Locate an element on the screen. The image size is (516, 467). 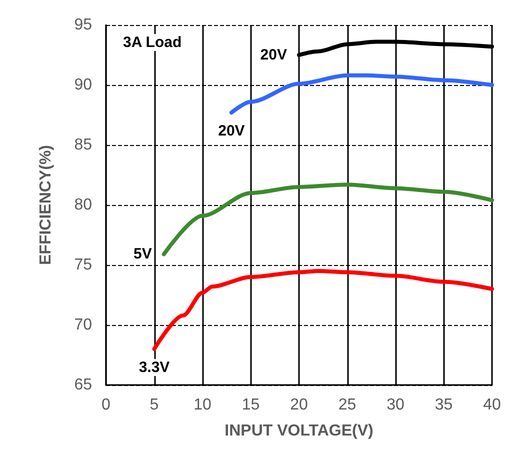
x-tick-label: 20 is located at coordinates (299, 405).